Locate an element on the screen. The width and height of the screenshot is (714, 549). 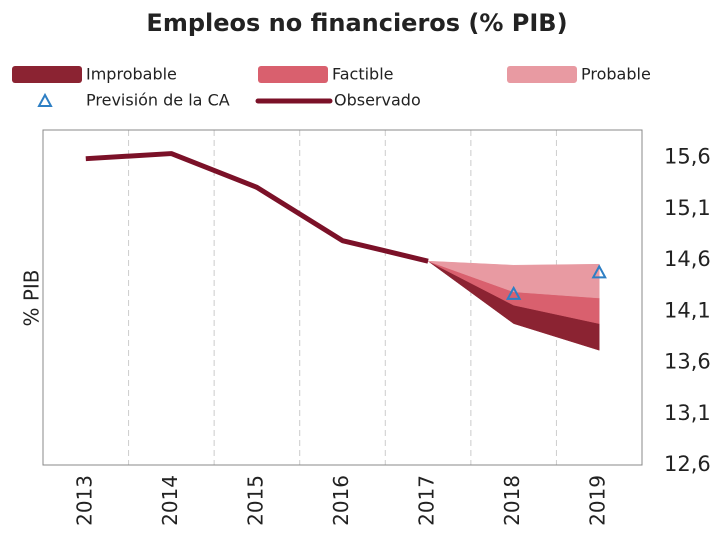
y-tick-label: 14,6 is located at coordinates (687, 259).